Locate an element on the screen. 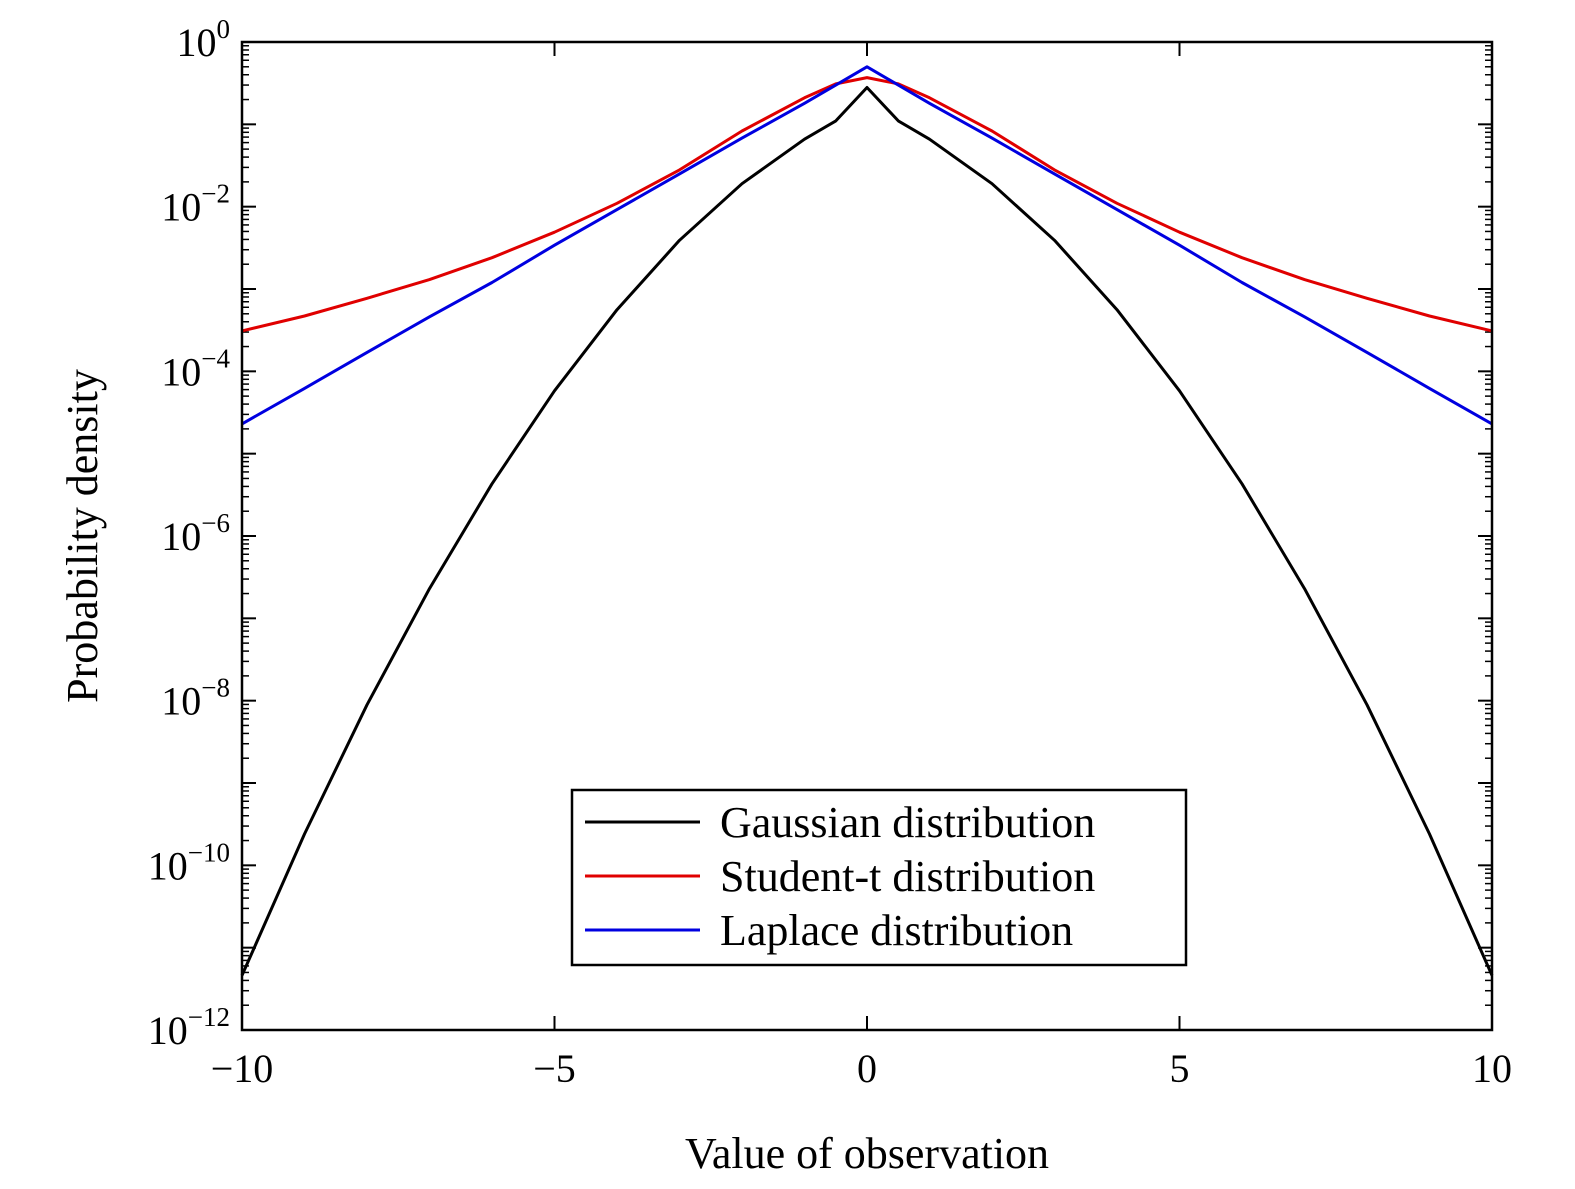 The width and height of the screenshot is (1575, 1189). y-tick-label: 10⁻² is located at coordinates (195, 204).